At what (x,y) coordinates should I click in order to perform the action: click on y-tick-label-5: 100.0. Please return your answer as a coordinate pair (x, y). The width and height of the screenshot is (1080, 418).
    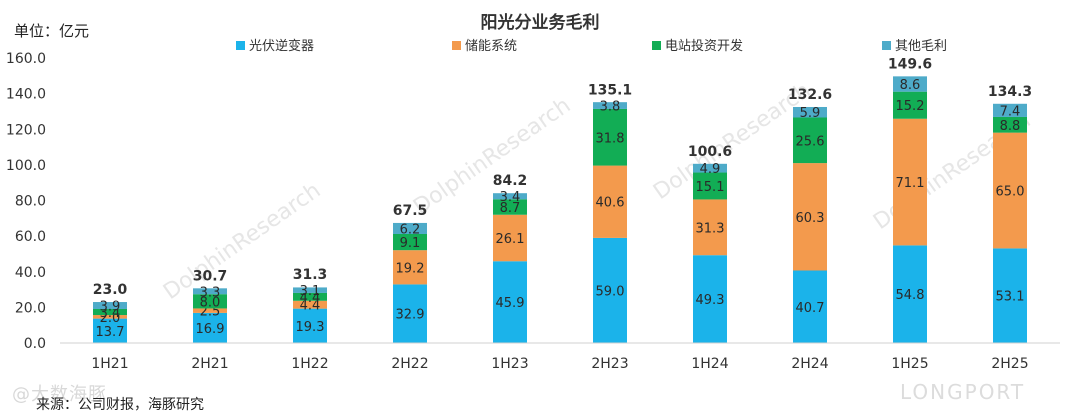
    Looking at the image, I should click on (26, 166).